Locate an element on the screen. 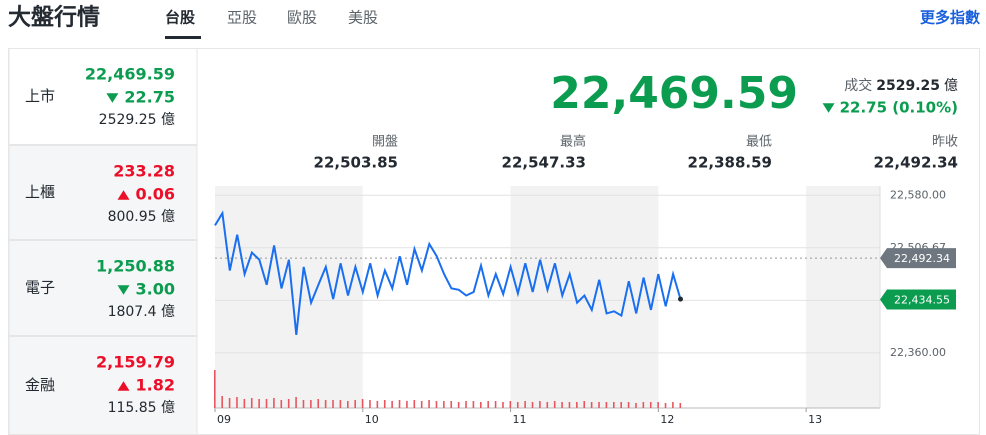 The image size is (986, 435). x-tick-label: 13 is located at coordinates (815, 419).